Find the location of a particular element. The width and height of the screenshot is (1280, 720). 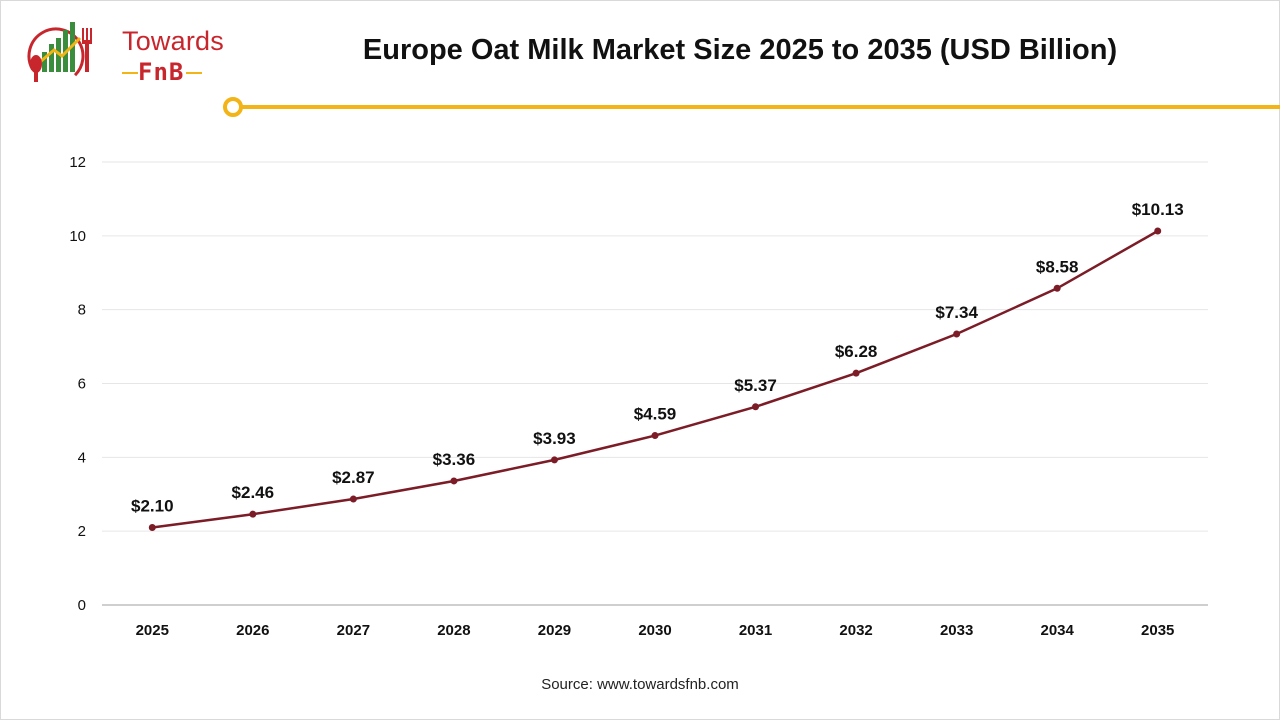

x-tick-label: 2026 is located at coordinates (252, 630).